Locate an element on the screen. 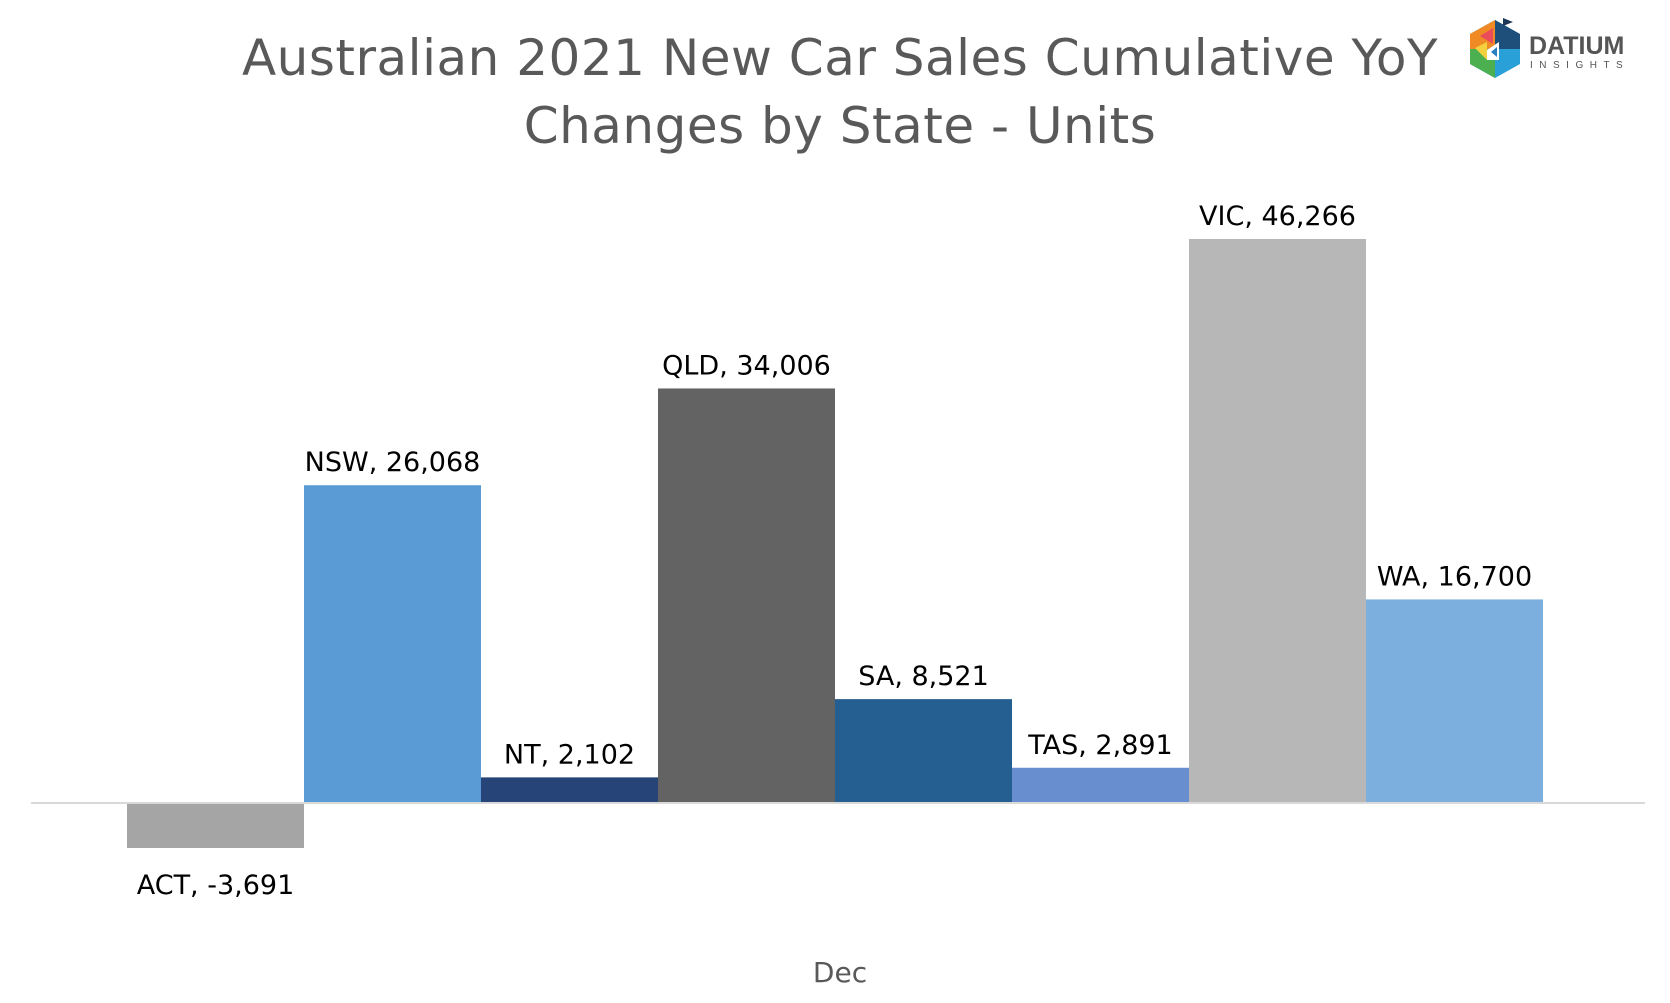  logo-hexagon-icon is located at coordinates (1495, 48).